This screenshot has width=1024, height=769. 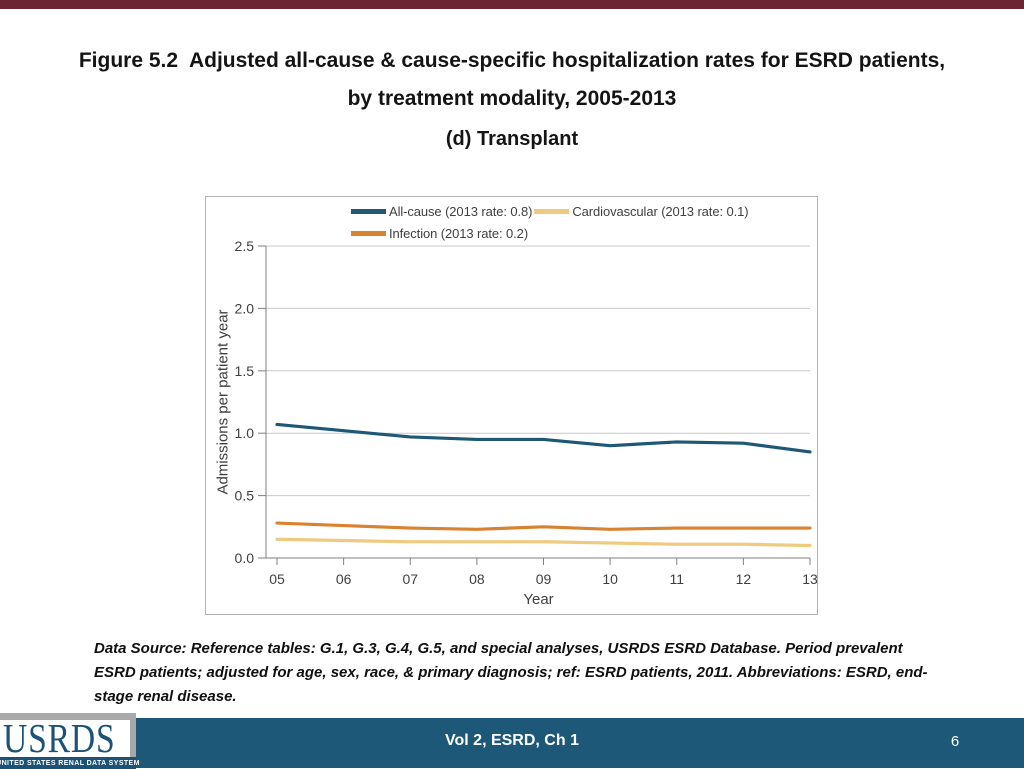 I want to click on svg-text: 12, so click(x=744, y=579).